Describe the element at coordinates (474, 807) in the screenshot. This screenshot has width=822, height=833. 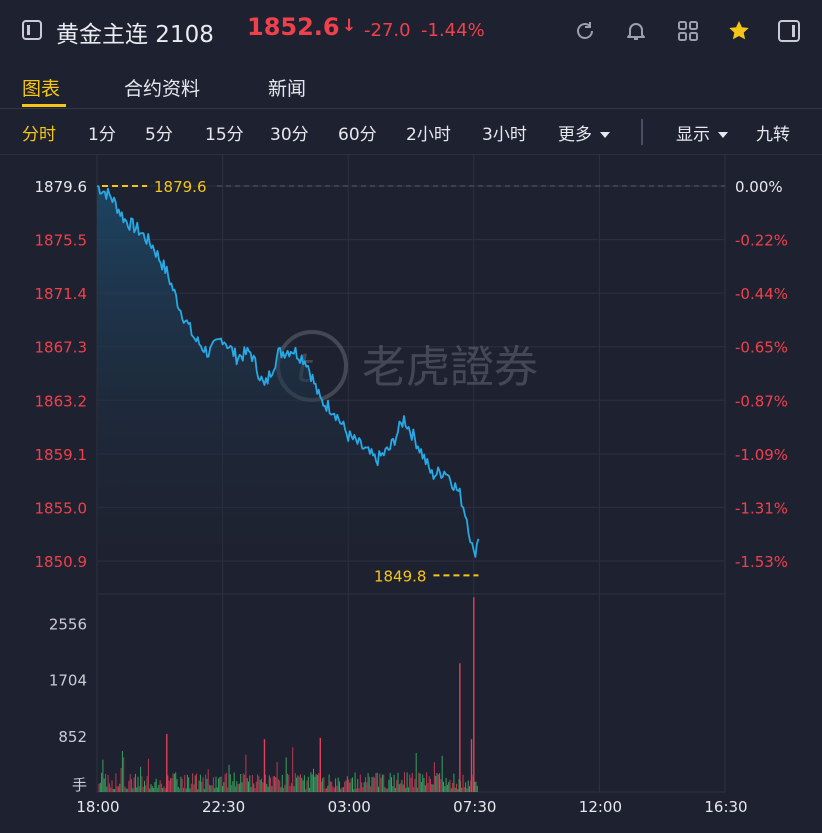
I see `time-axis-label: 07:30` at that location.